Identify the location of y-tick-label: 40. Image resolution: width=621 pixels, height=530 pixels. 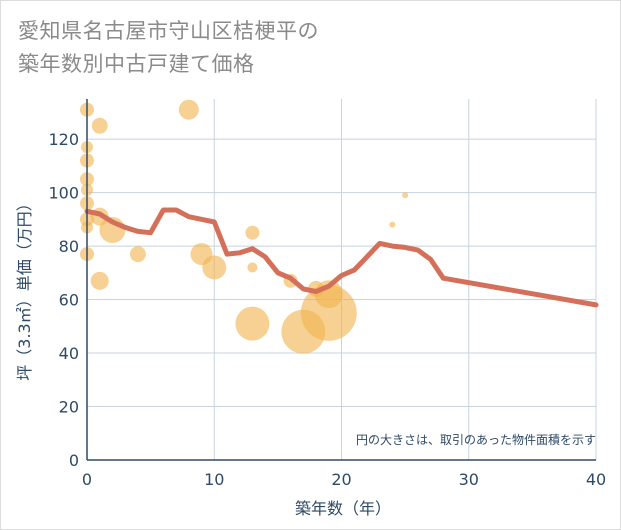
(69, 353).